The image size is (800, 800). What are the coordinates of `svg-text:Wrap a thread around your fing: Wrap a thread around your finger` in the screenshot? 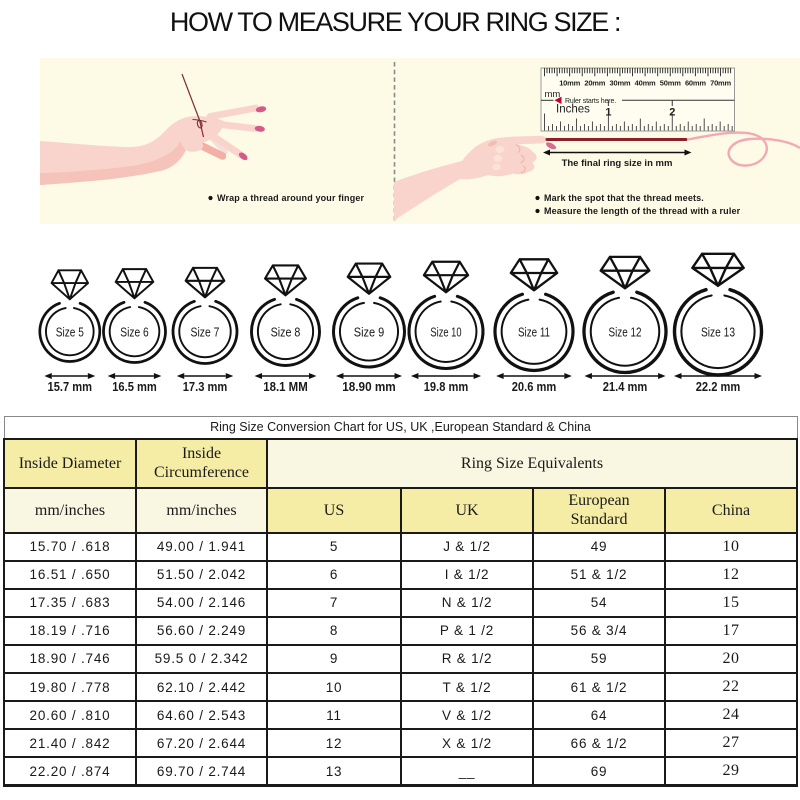 It's located at (290, 198).